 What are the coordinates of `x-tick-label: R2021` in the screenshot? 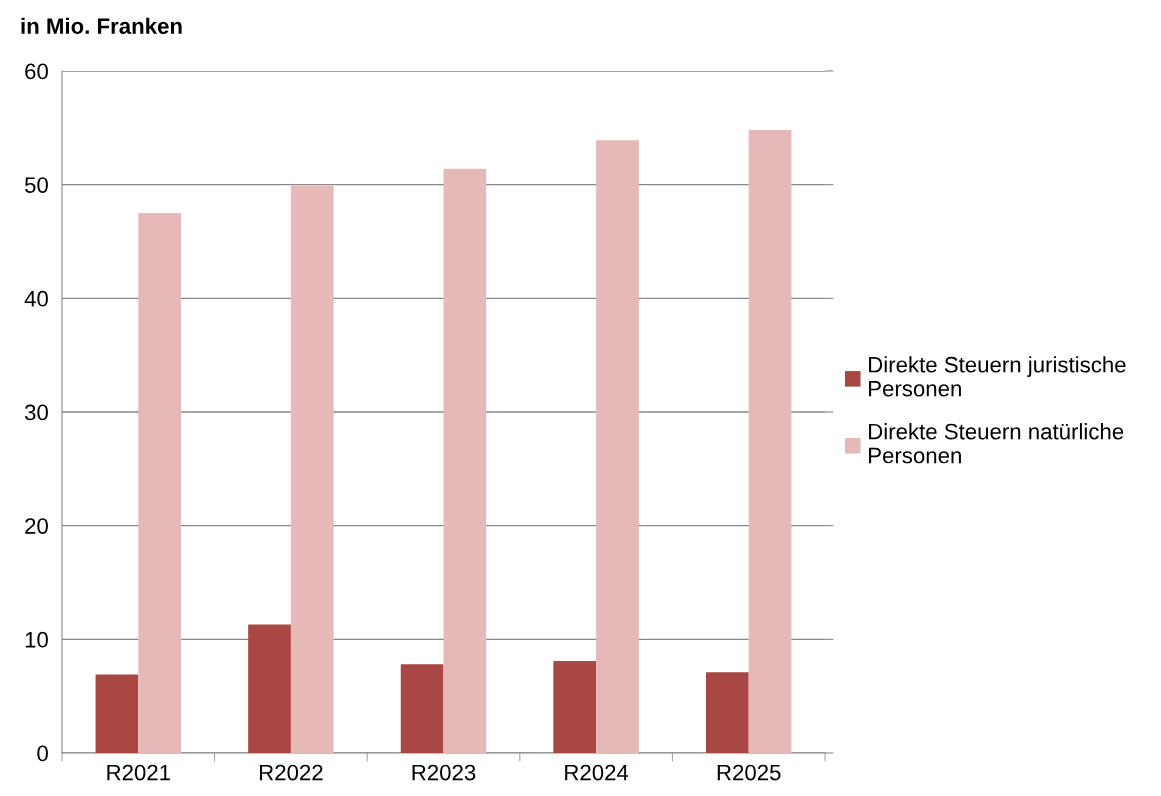 It's located at (138, 772).